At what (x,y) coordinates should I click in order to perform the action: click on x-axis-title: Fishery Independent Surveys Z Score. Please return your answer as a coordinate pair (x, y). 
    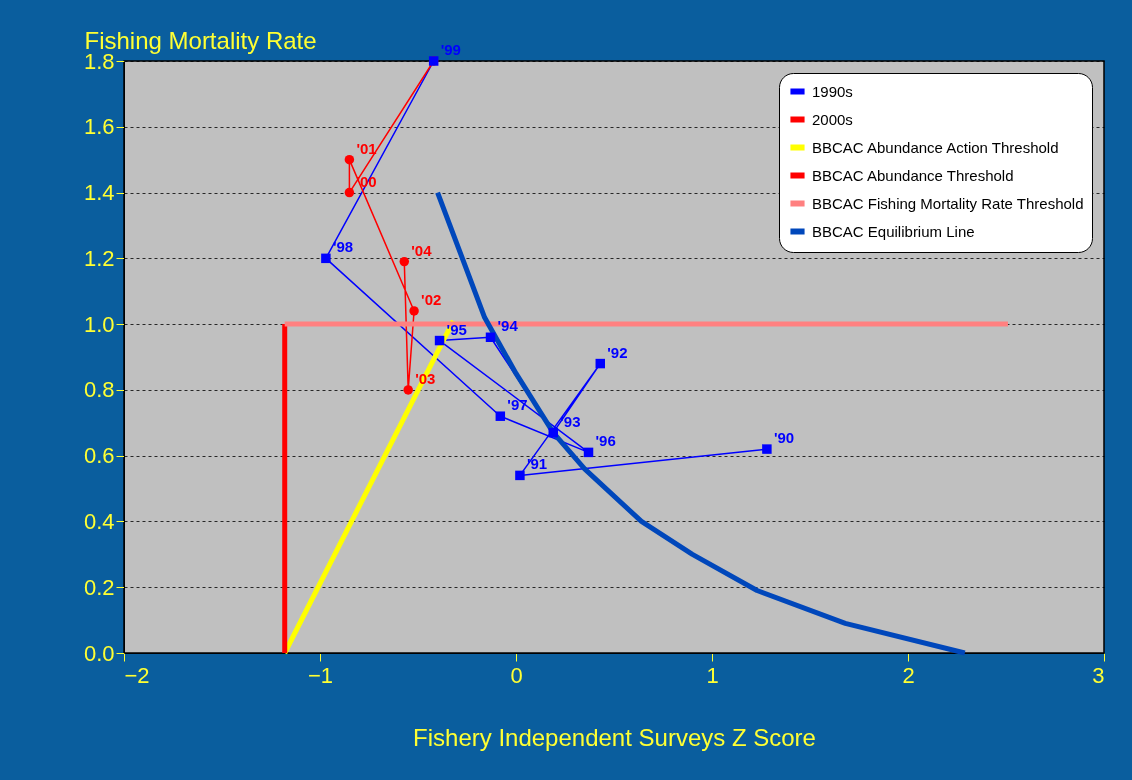
    Looking at the image, I should click on (614, 737).